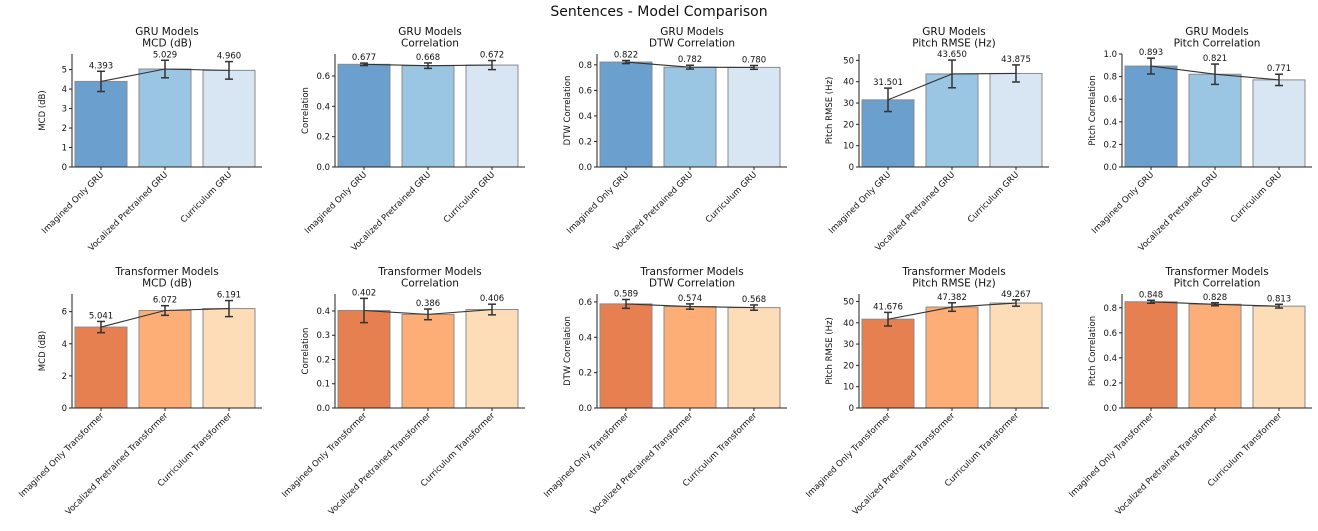 The height and width of the screenshot is (531, 1318). What do you see at coordinates (1110, 55) in the screenshot?
I see `y-tick-label: 1.0` at bounding box center [1110, 55].